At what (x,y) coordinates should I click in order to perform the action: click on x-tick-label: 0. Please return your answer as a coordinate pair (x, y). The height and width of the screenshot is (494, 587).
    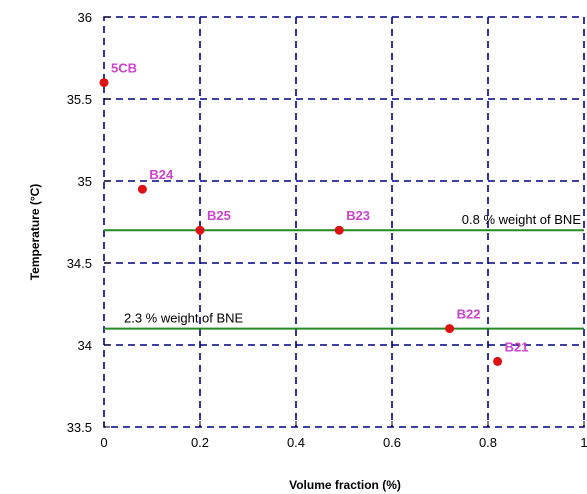
    Looking at the image, I should click on (103, 442).